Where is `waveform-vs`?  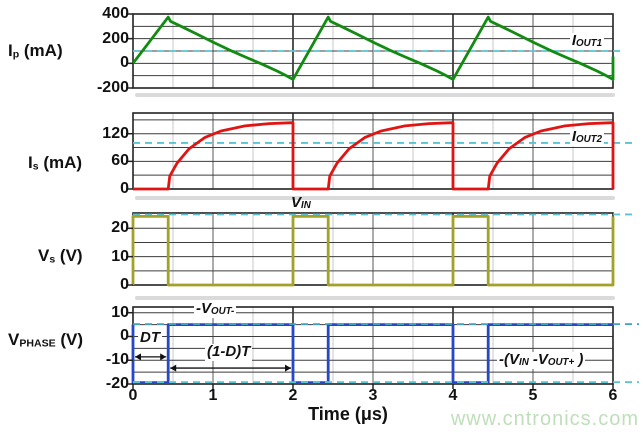
waveform-vs is located at coordinates (373, 250).